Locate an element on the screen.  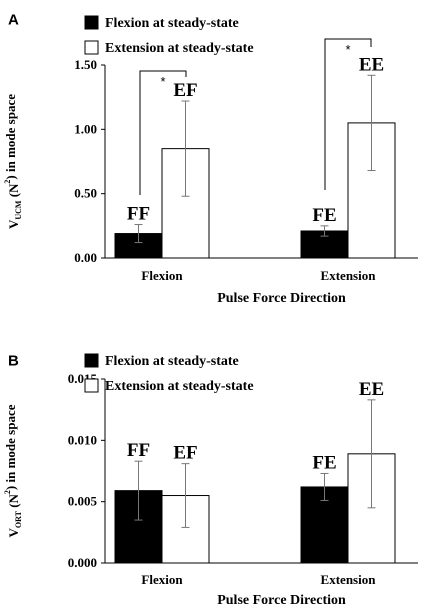
y-tick-label: 0.000 is located at coordinates (82, 562).